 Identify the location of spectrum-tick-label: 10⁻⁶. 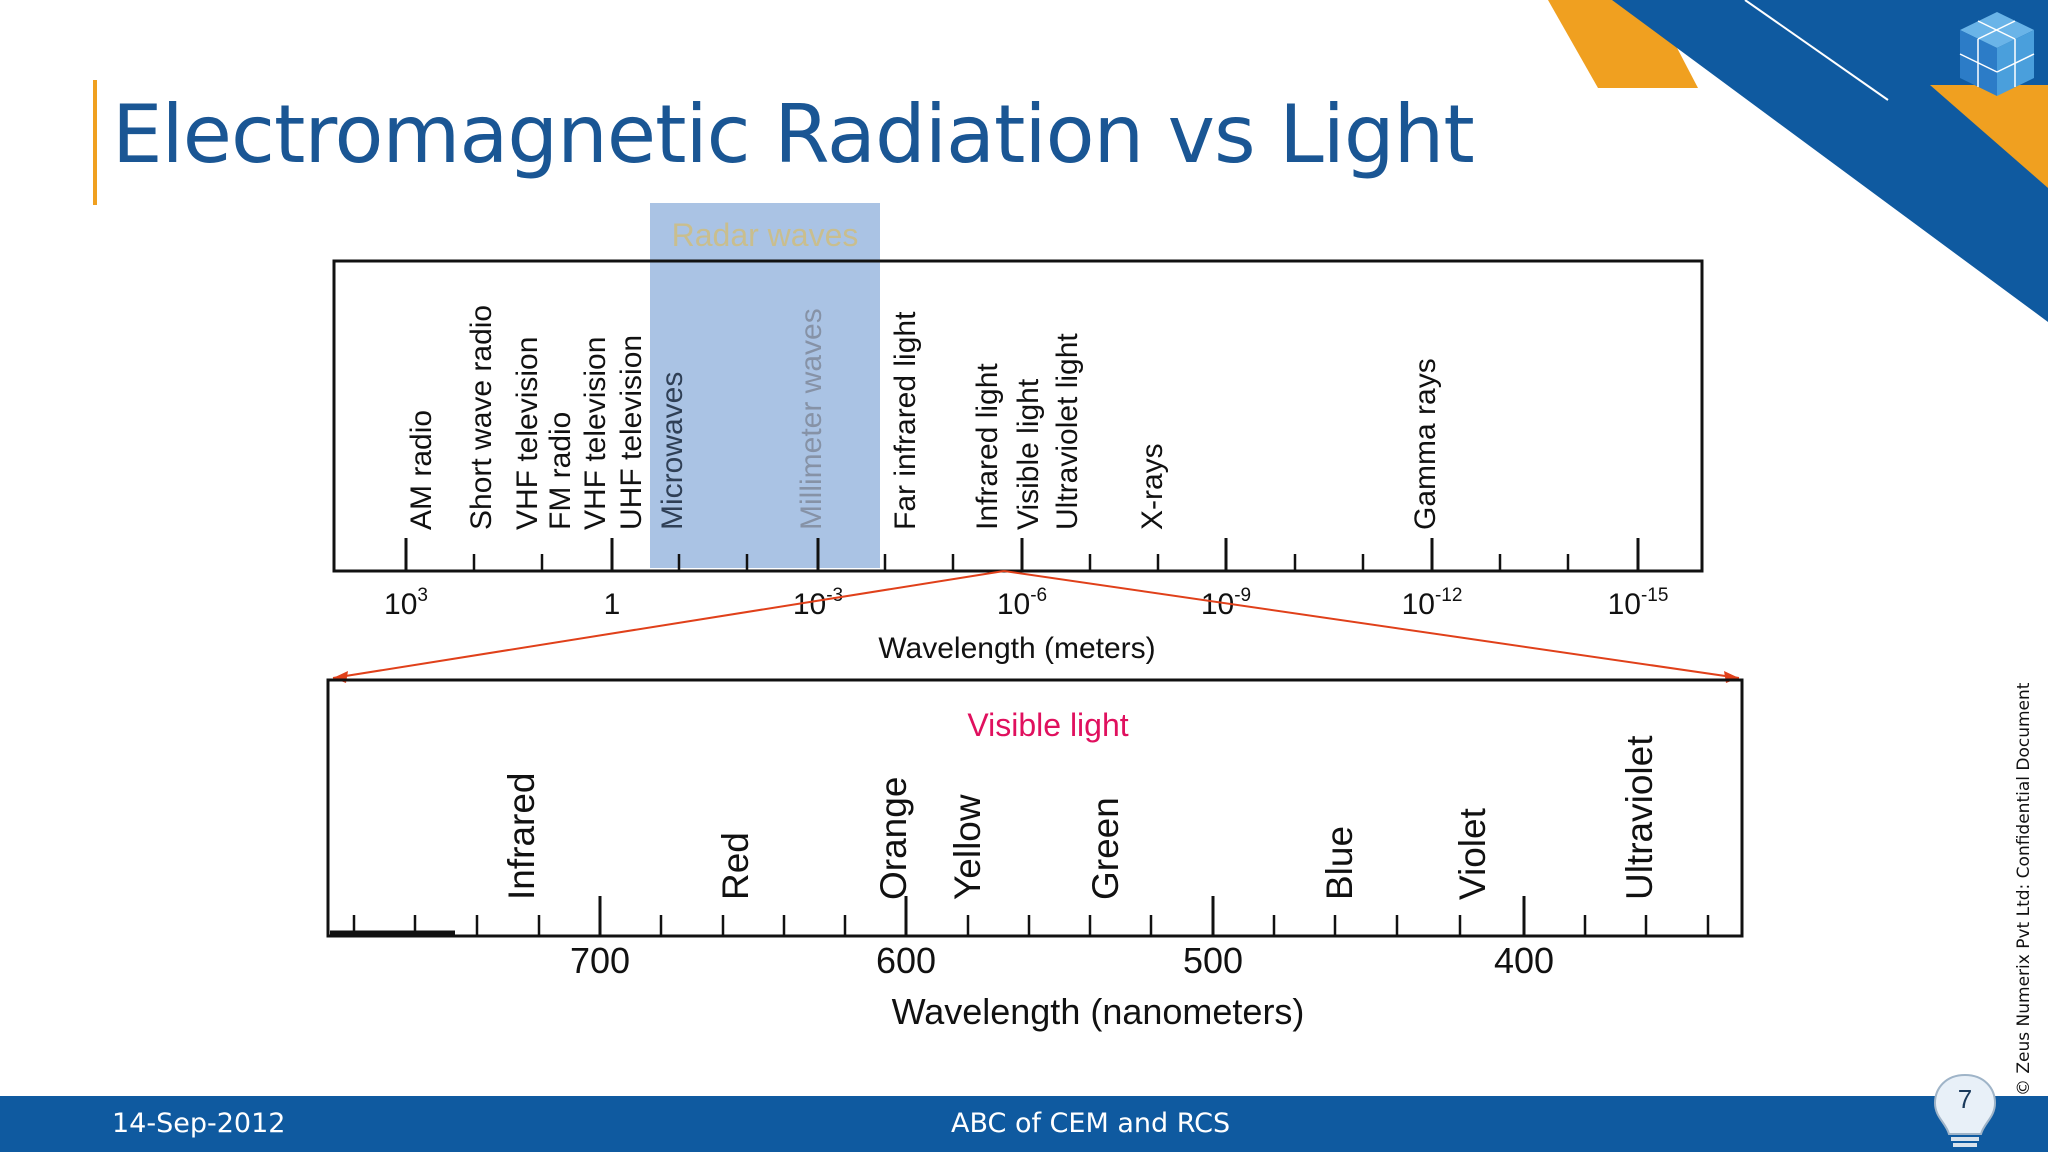
(1022, 603).